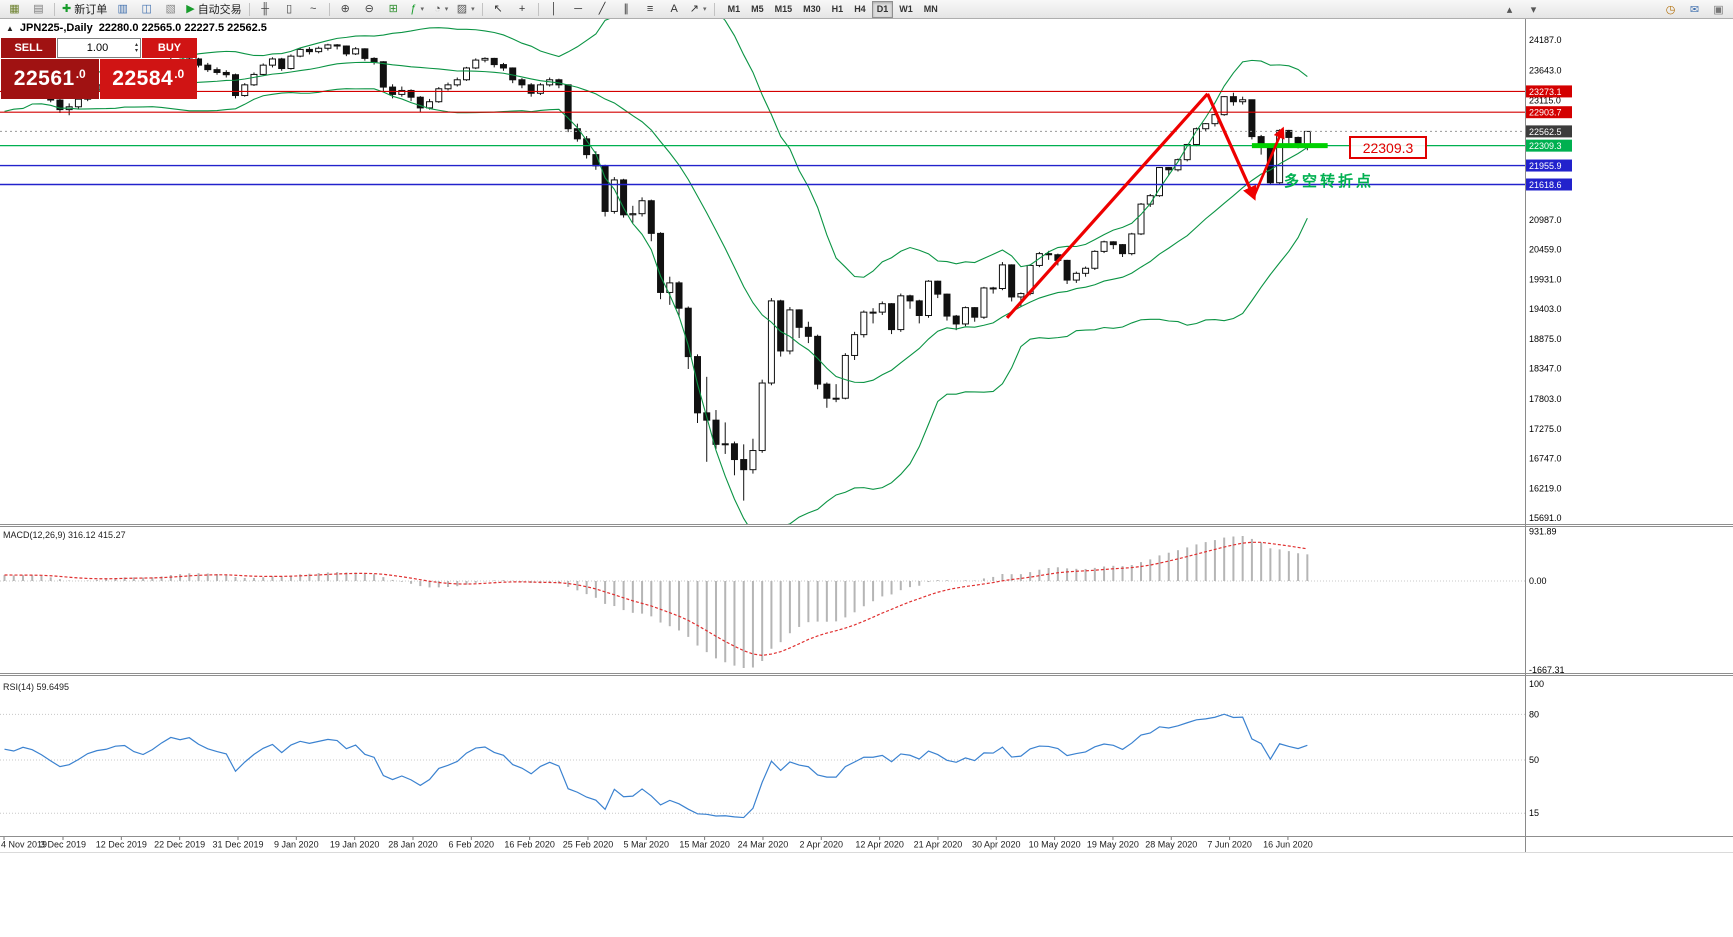 The image size is (1733, 937). Describe the element at coordinates (1329, 181) in the screenshot. I see `turning-point-label: 多空转折点` at that location.